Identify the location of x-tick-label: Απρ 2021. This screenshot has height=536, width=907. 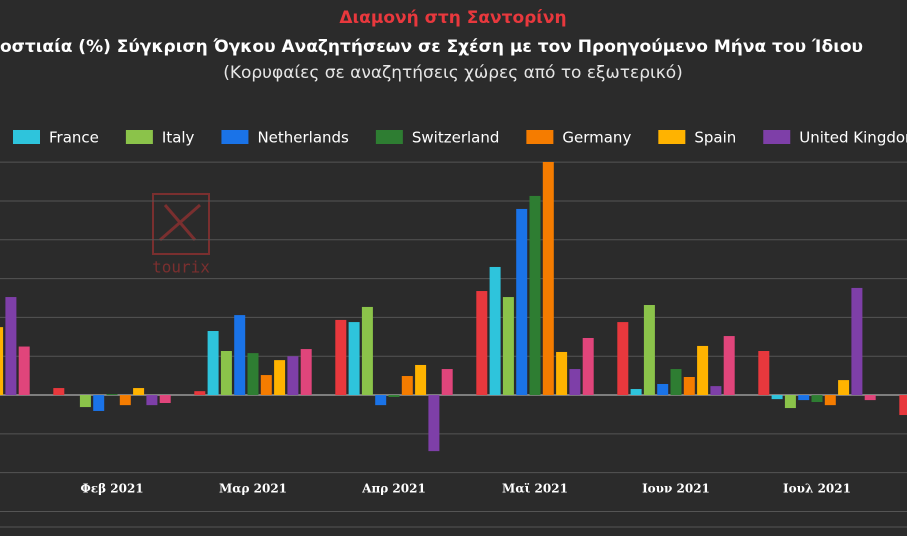
(393, 489).